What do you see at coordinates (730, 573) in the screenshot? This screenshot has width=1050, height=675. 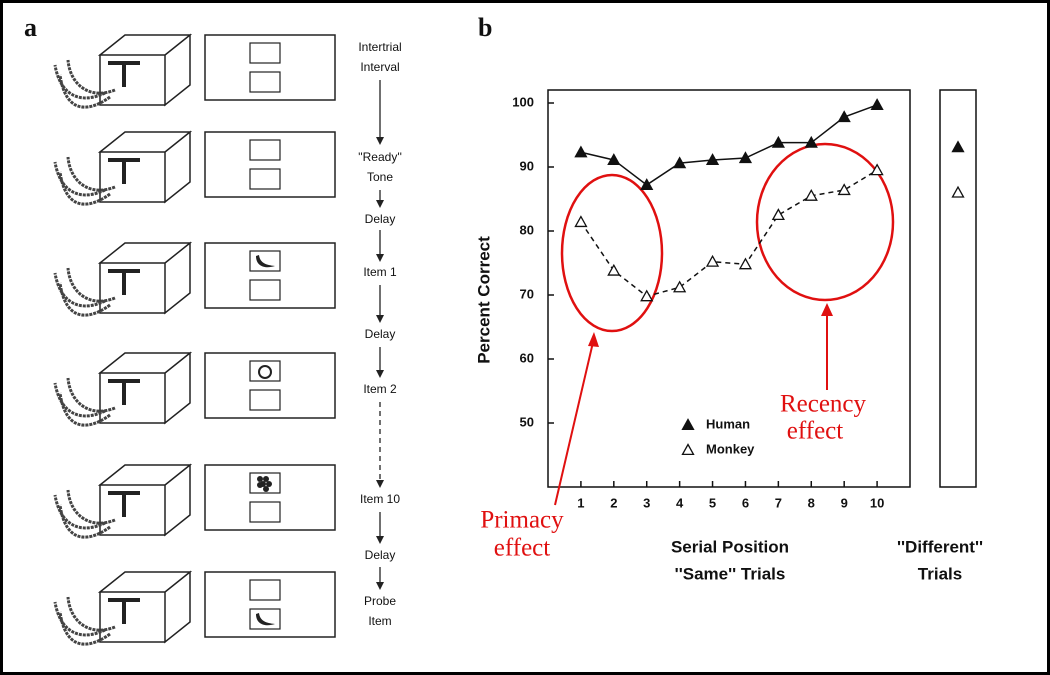 I see `x-axis-label: ''Same'' Trials` at bounding box center [730, 573].